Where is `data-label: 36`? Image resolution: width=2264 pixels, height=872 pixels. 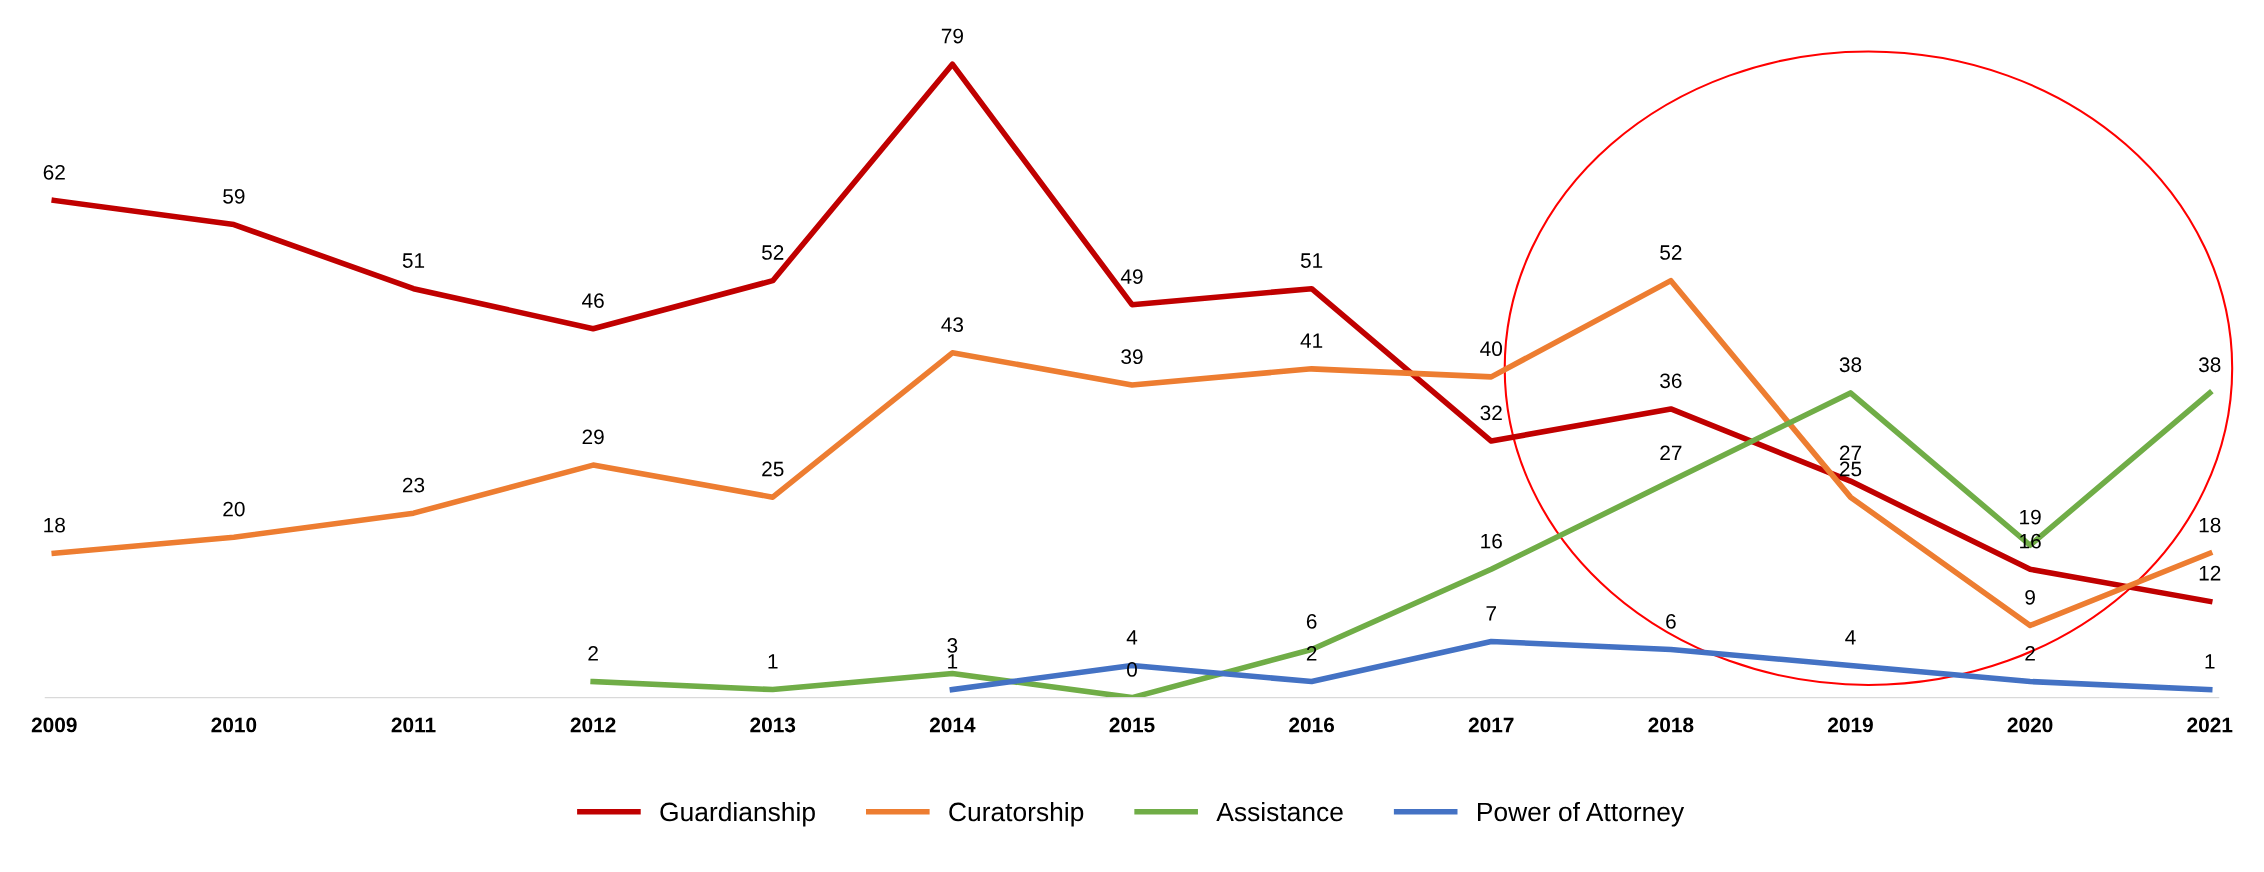 data-label: 36 is located at coordinates (1671, 381).